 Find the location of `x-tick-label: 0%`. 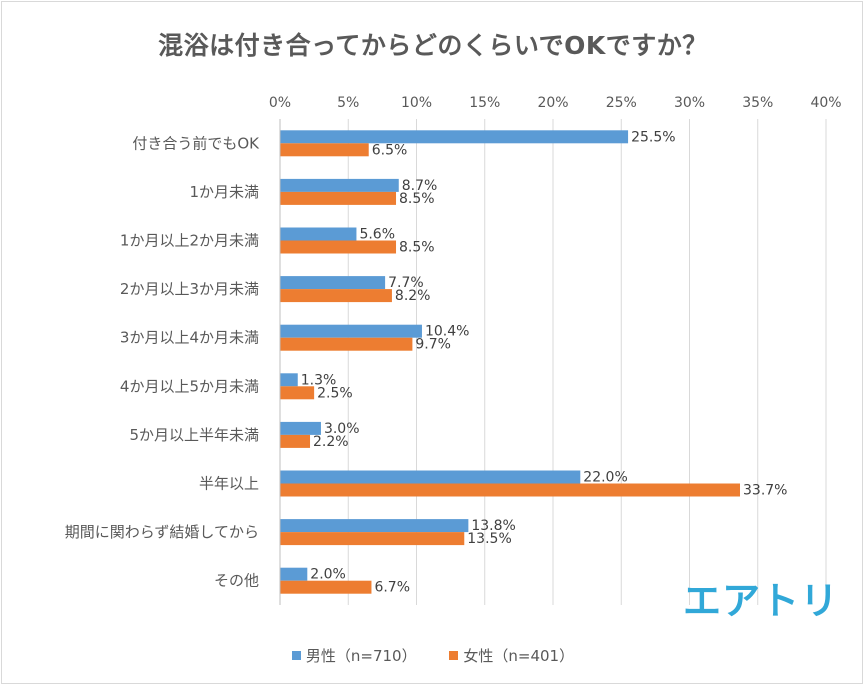

x-tick-label: 0% is located at coordinates (280, 103).